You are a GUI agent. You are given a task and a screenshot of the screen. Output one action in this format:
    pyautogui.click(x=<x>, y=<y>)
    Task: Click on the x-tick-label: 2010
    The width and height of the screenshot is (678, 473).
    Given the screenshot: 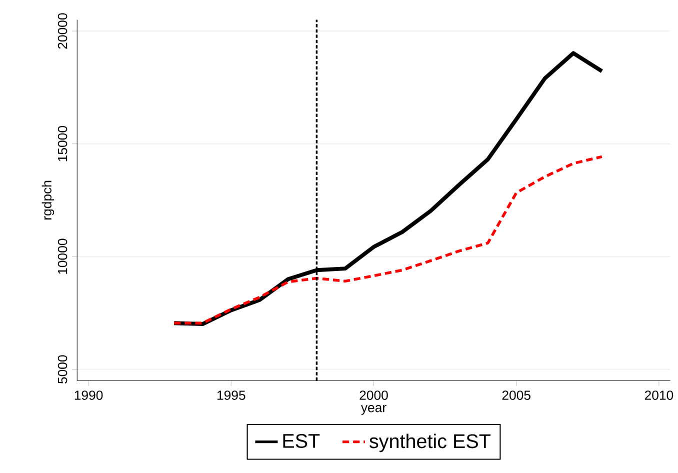 What is the action you would take?
    pyautogui.click(x=659, y=395)
    